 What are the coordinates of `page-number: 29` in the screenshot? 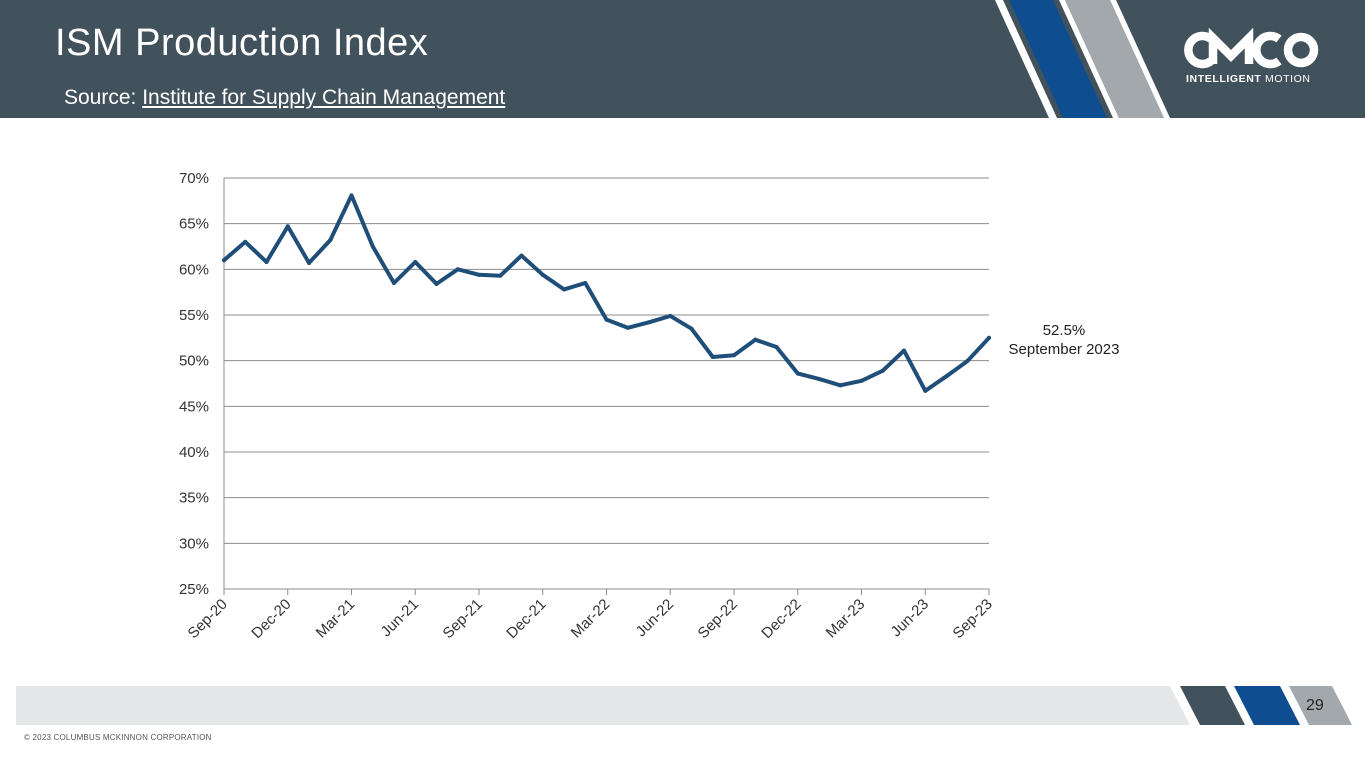 It's located at (1315, 705).